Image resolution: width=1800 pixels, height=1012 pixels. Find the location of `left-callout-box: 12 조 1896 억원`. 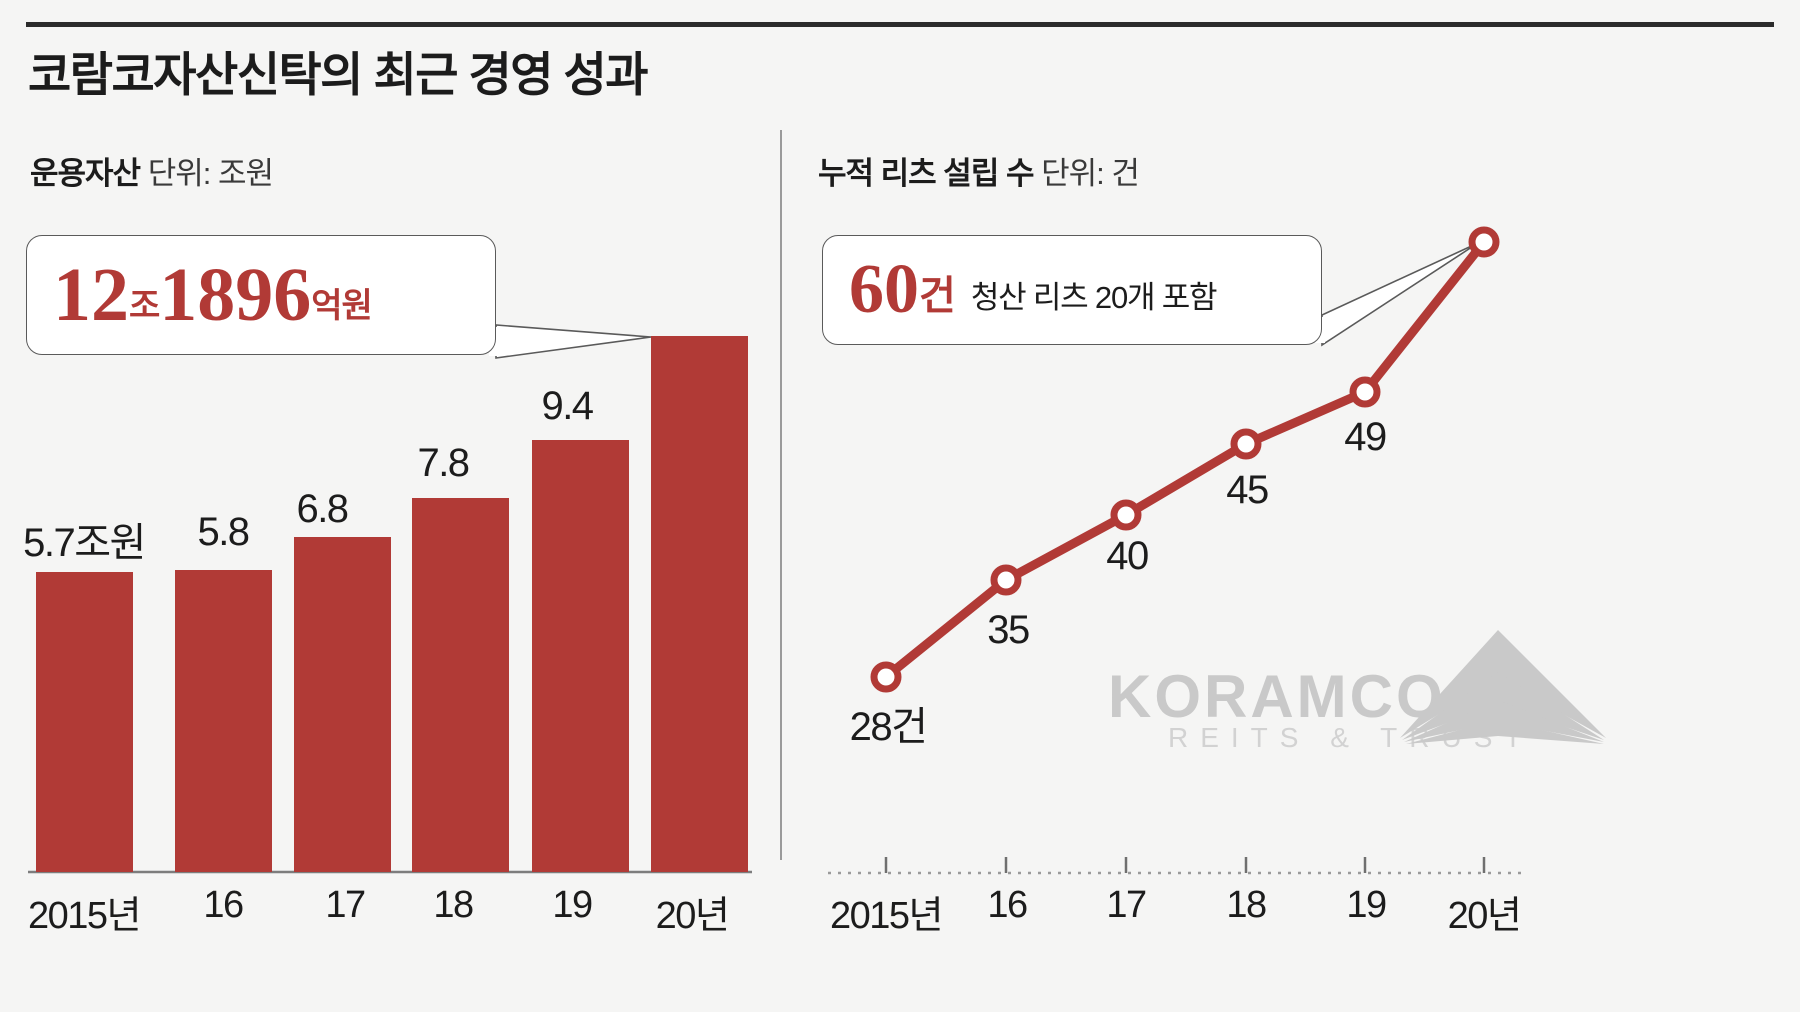

left-callout-box: 12 조 1896 억원 is located at coordinates (261, 295).